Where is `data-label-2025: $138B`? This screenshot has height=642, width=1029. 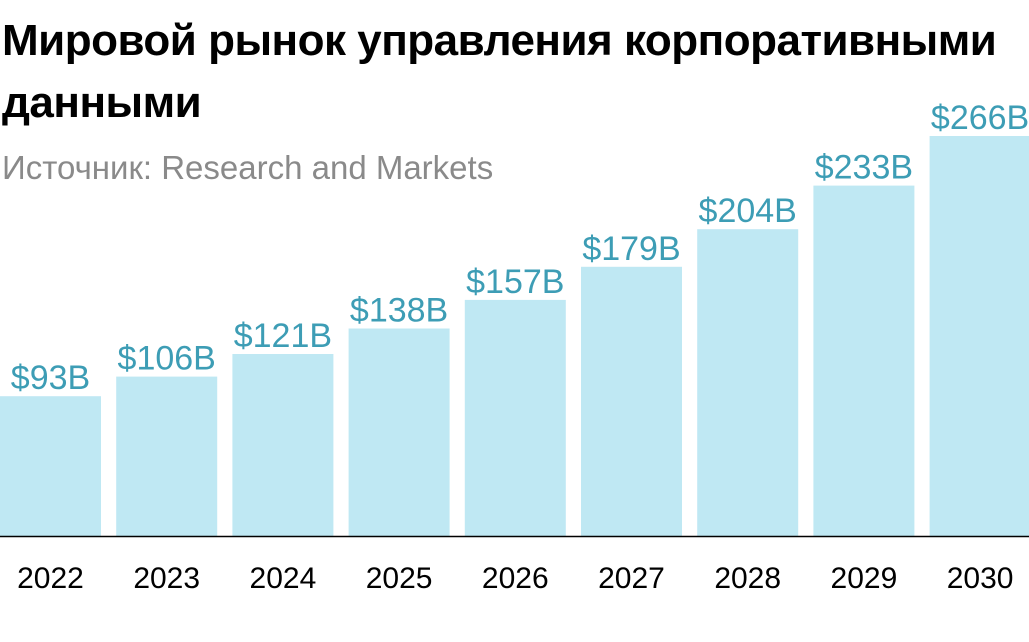
data-label-2025: $138B is located at coordinates (399, 311).